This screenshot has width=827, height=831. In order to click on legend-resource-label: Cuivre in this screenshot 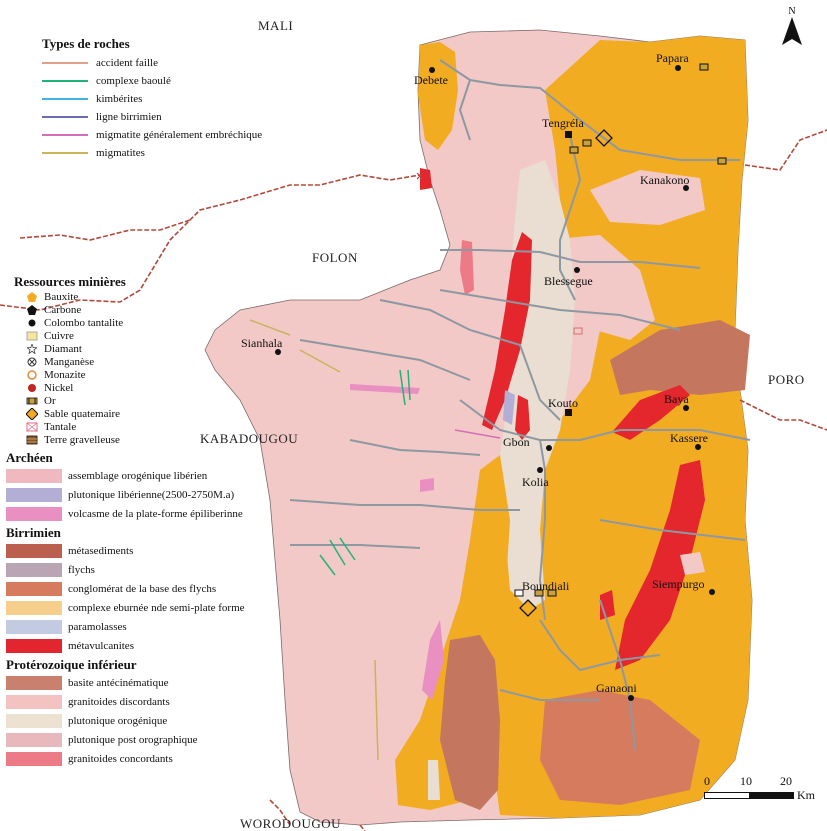, I will do `click(59, 335)`.